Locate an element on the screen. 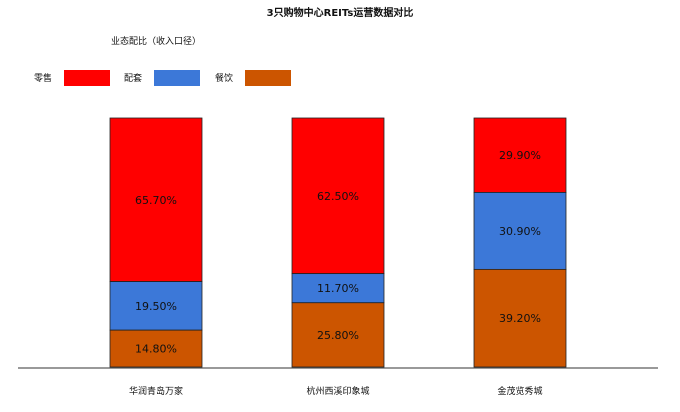  data-label-0-1: 19.50% is located at coordinates (156, 306).